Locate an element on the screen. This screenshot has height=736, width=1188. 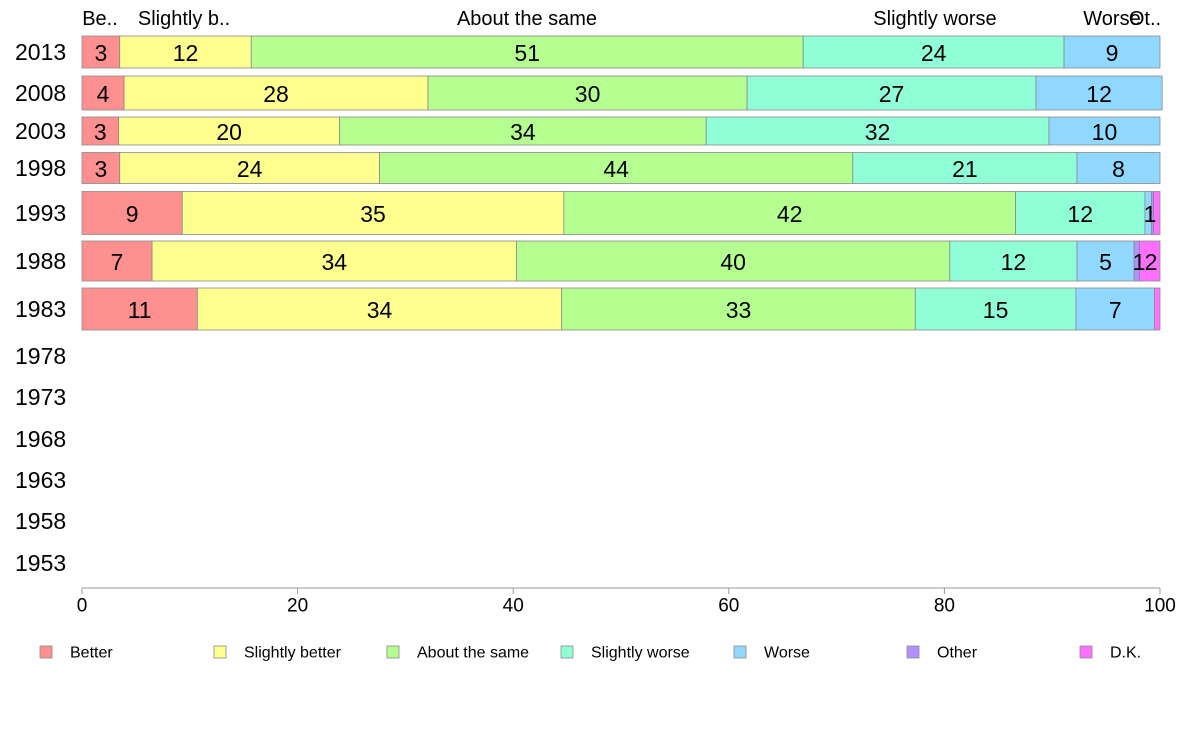
bar-1993-slightly-better is located at coordinates (373, 213).